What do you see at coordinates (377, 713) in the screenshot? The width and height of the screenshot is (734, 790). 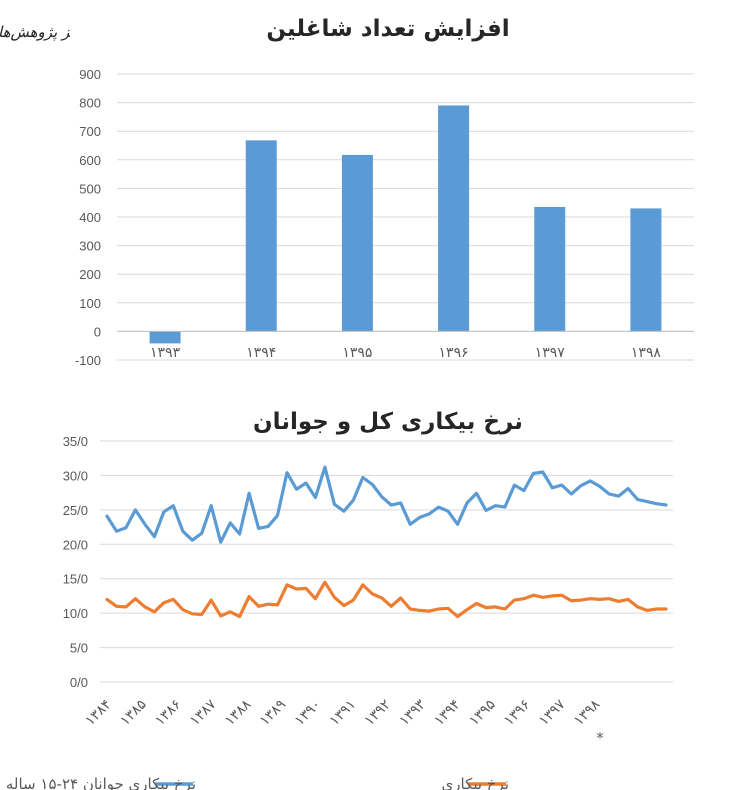 I see `line-x-tick-label: ۱۳۹۲` at bounding box center [377, 713].